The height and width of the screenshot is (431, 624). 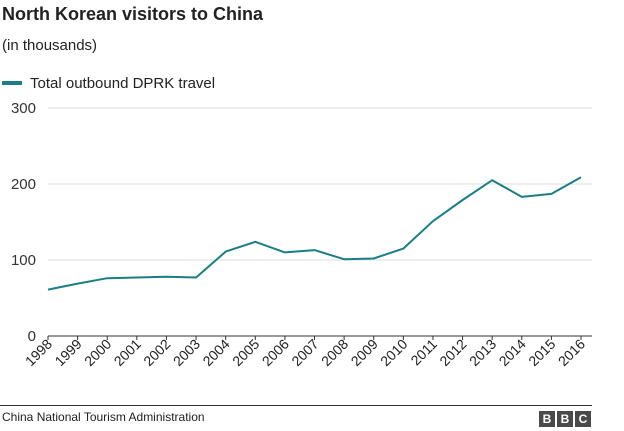 I want to click on legend-label: Total outbound DPRK travel, so click(x=123, y=83).